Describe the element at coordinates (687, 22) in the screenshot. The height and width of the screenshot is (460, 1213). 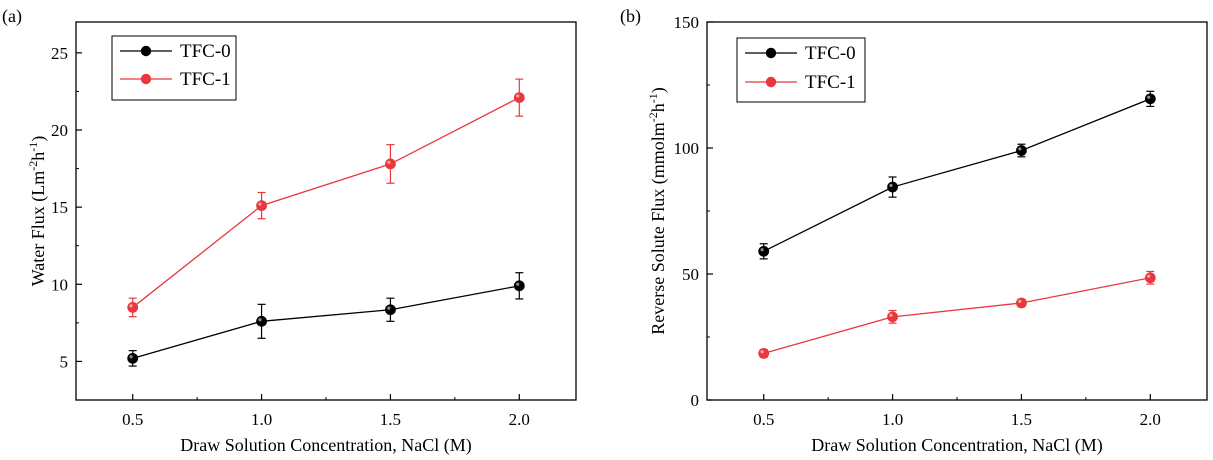
I see `y-tick-label-b-3: 150` at that location.